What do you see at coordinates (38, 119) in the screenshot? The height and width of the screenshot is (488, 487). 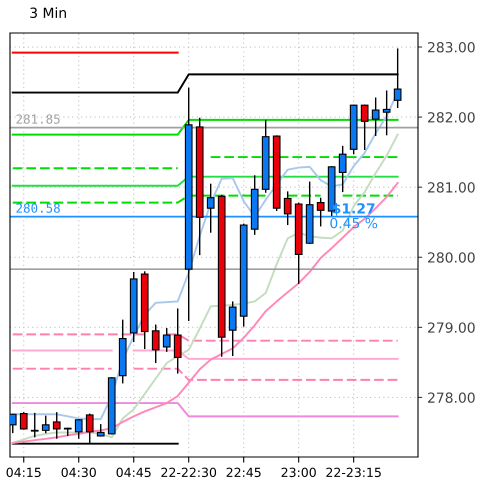 I see `ref-line-label: 281.85` at bounding box center [38, 119].